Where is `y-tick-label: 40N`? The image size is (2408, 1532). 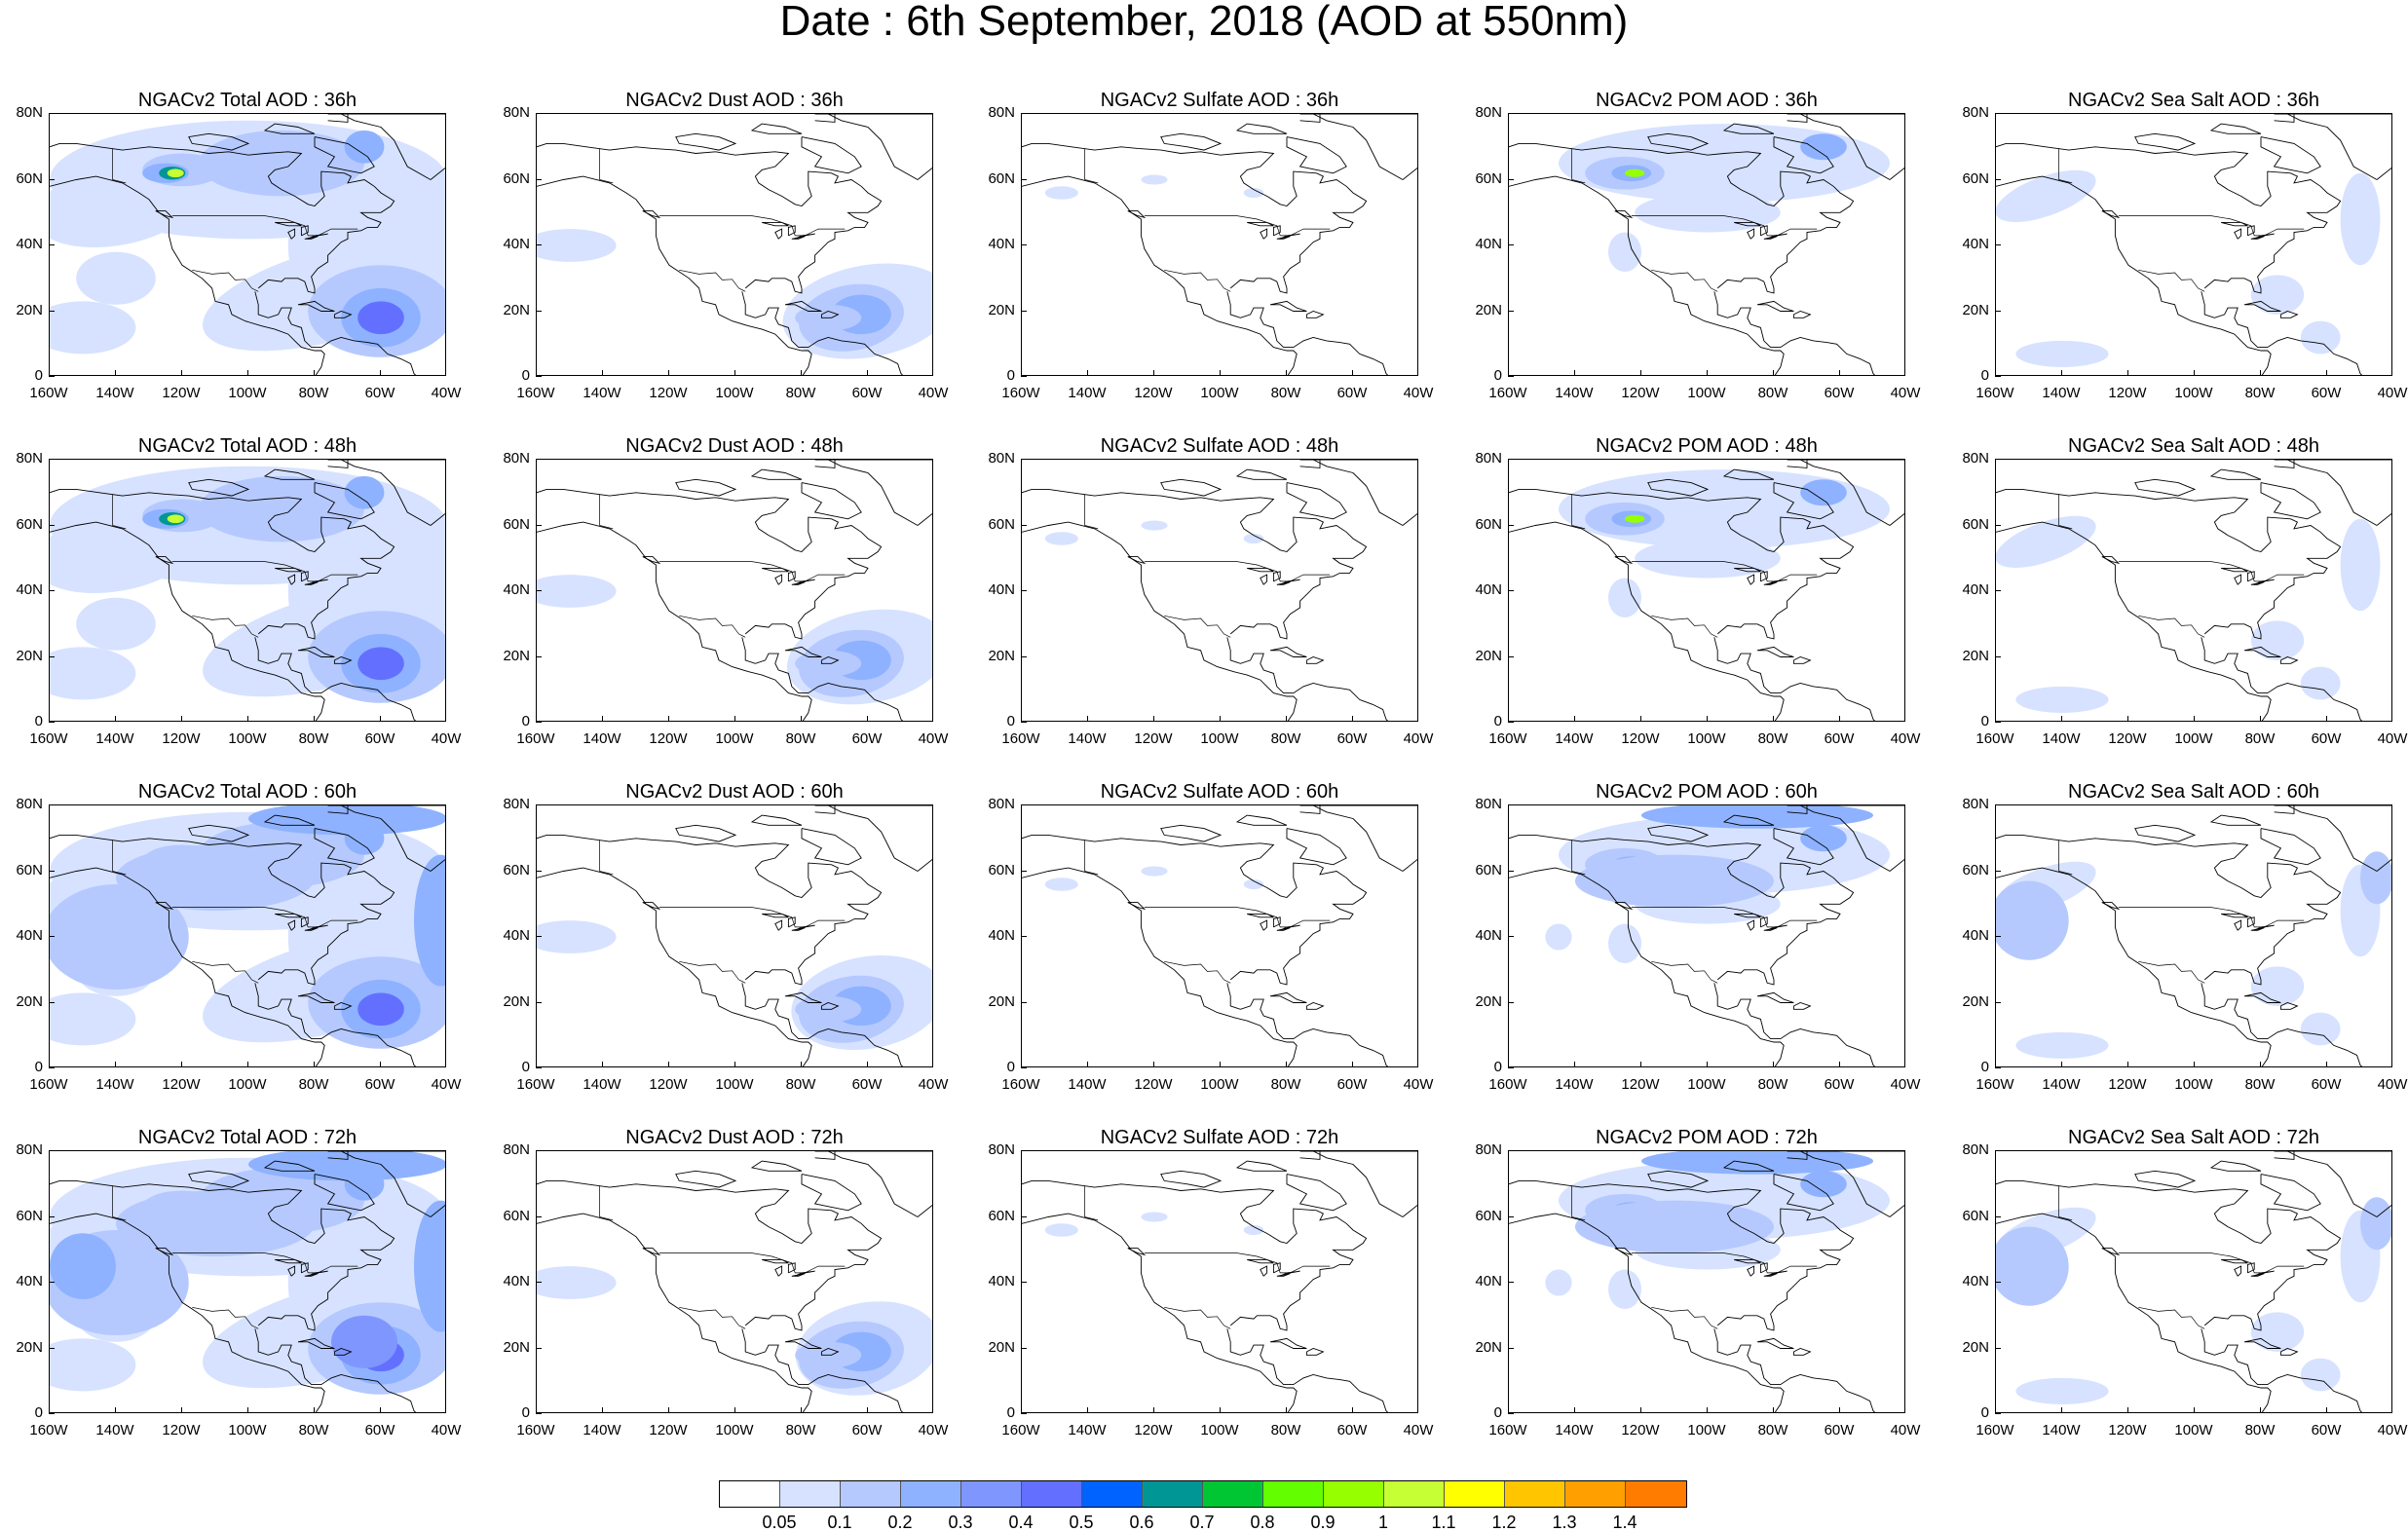
y-tick-label: 40N is located at coordinates (1975, 589).